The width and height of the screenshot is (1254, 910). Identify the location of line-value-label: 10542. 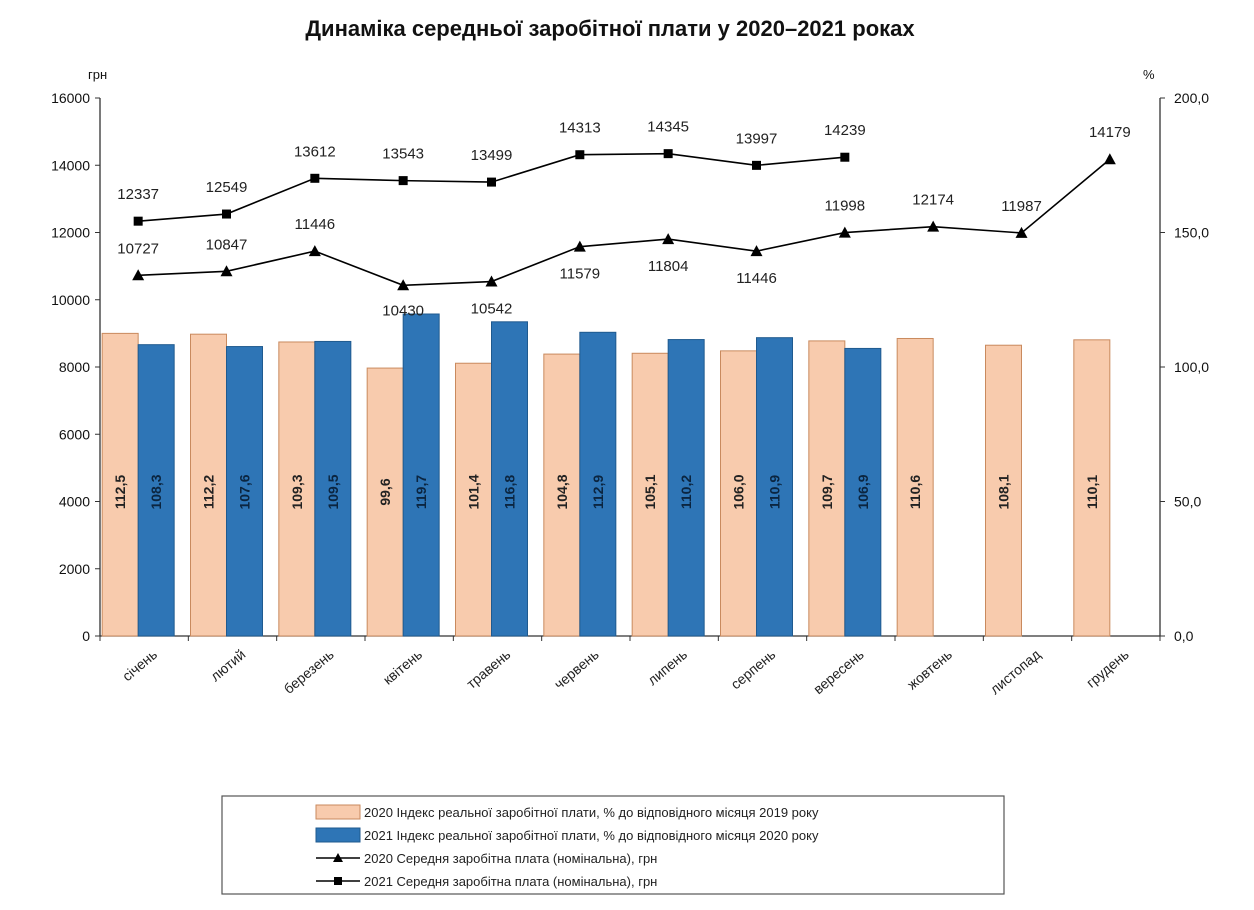
(492, 309).